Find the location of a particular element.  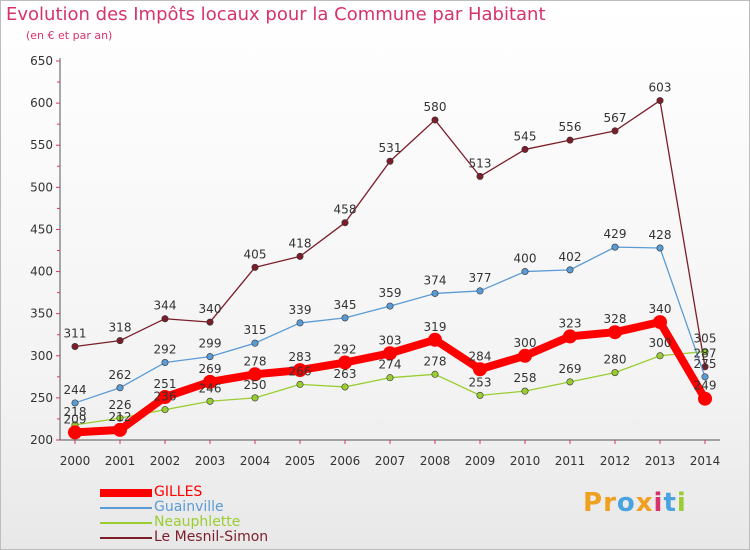

data-label: 280 is located at coordinates (615, 360).